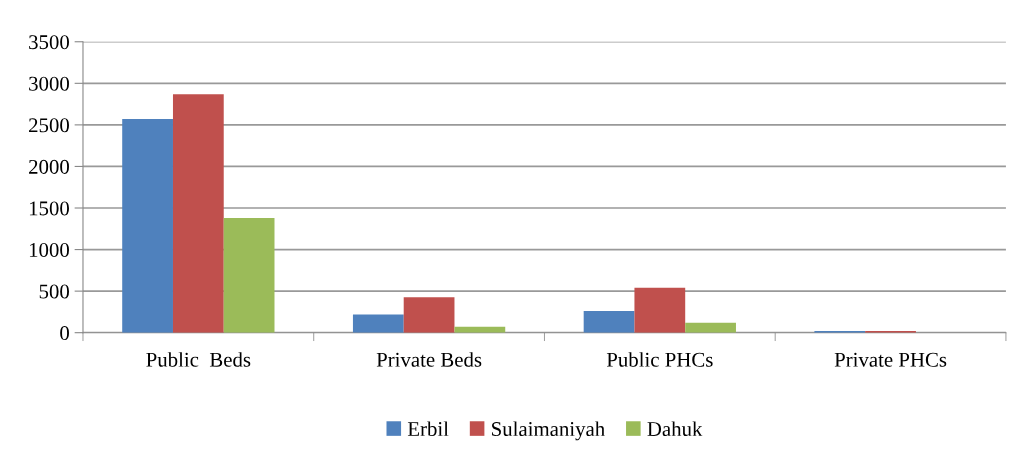  What do you see at coordinates (428, 429) in the screenshot?
I see `legend-label: Erbil` at bounding box center [428, 429].